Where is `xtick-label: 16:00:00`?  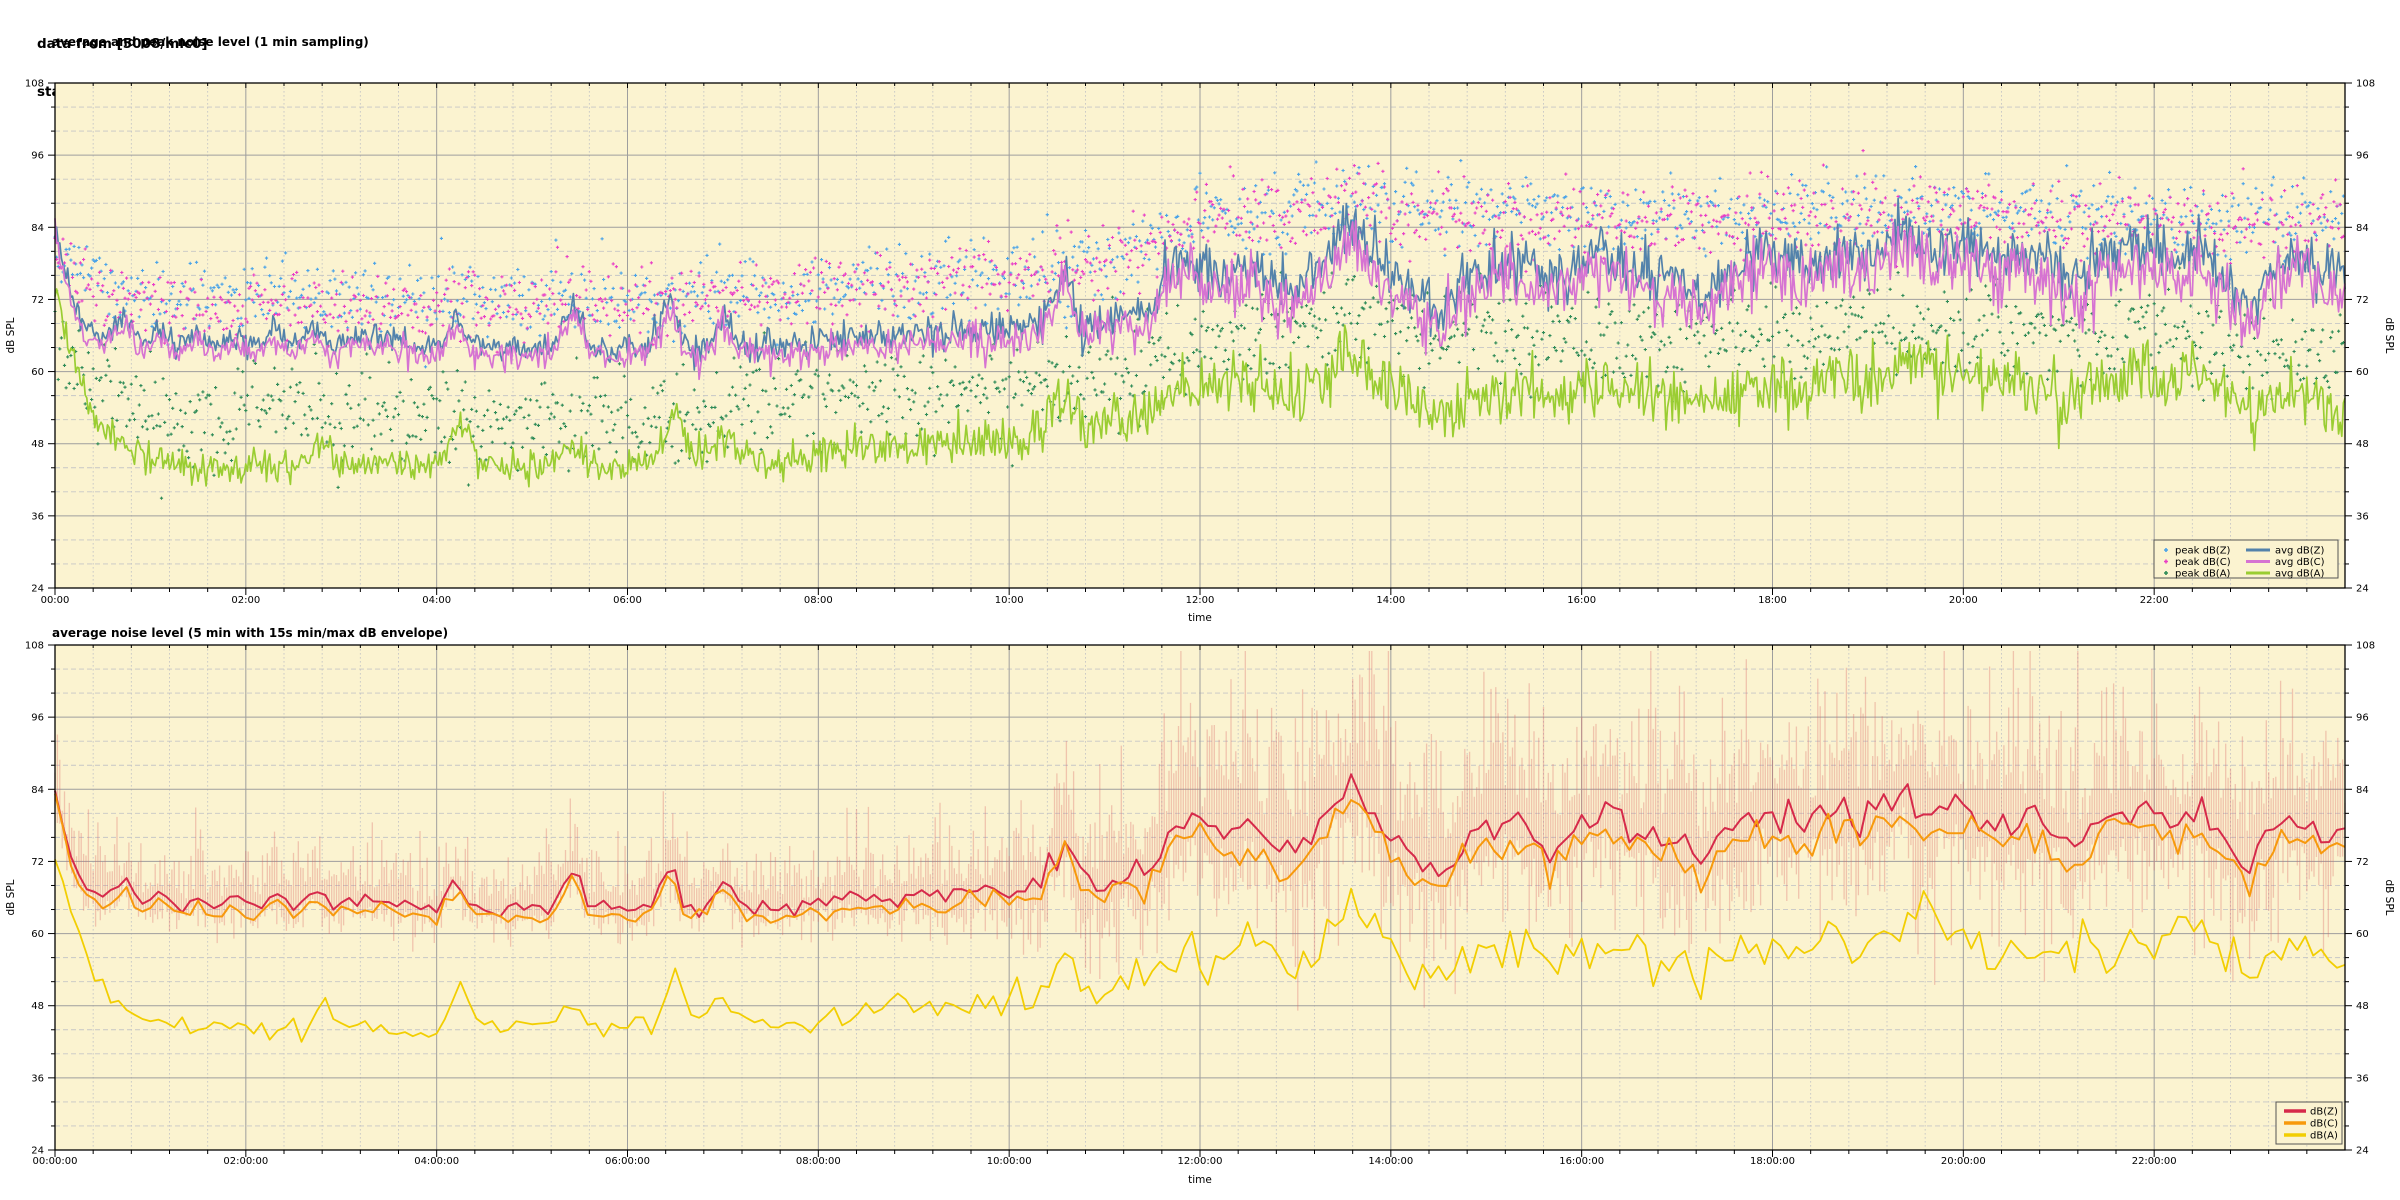
xtick-label: 16:00:00 is located at coordinates (1581, 1161).